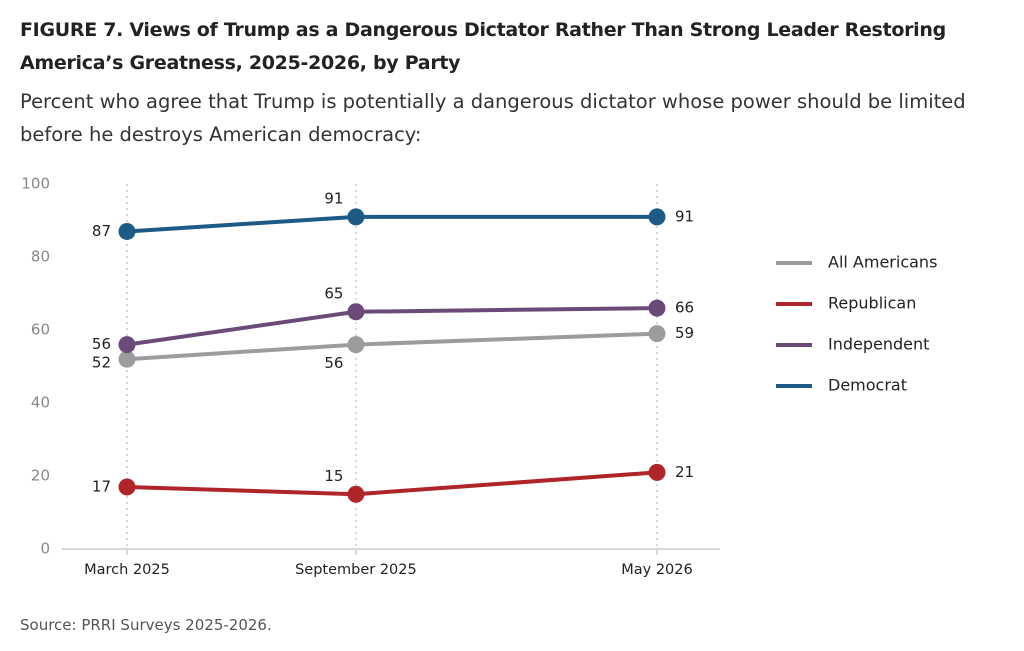 The width and height of the screenshot is (1024, 651). I want to click on data-label: 21, so click(684, 472).